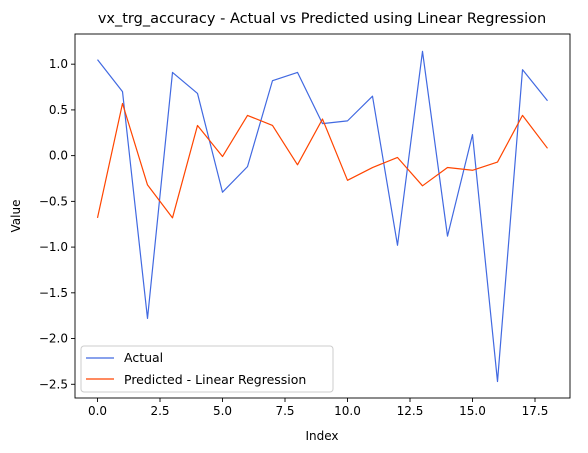 The height and width of the screenshot is (453, 588). Describe the element at coordinates (58, 64) in the screenshot. I see `y-tick-label: 1.0` at that location.